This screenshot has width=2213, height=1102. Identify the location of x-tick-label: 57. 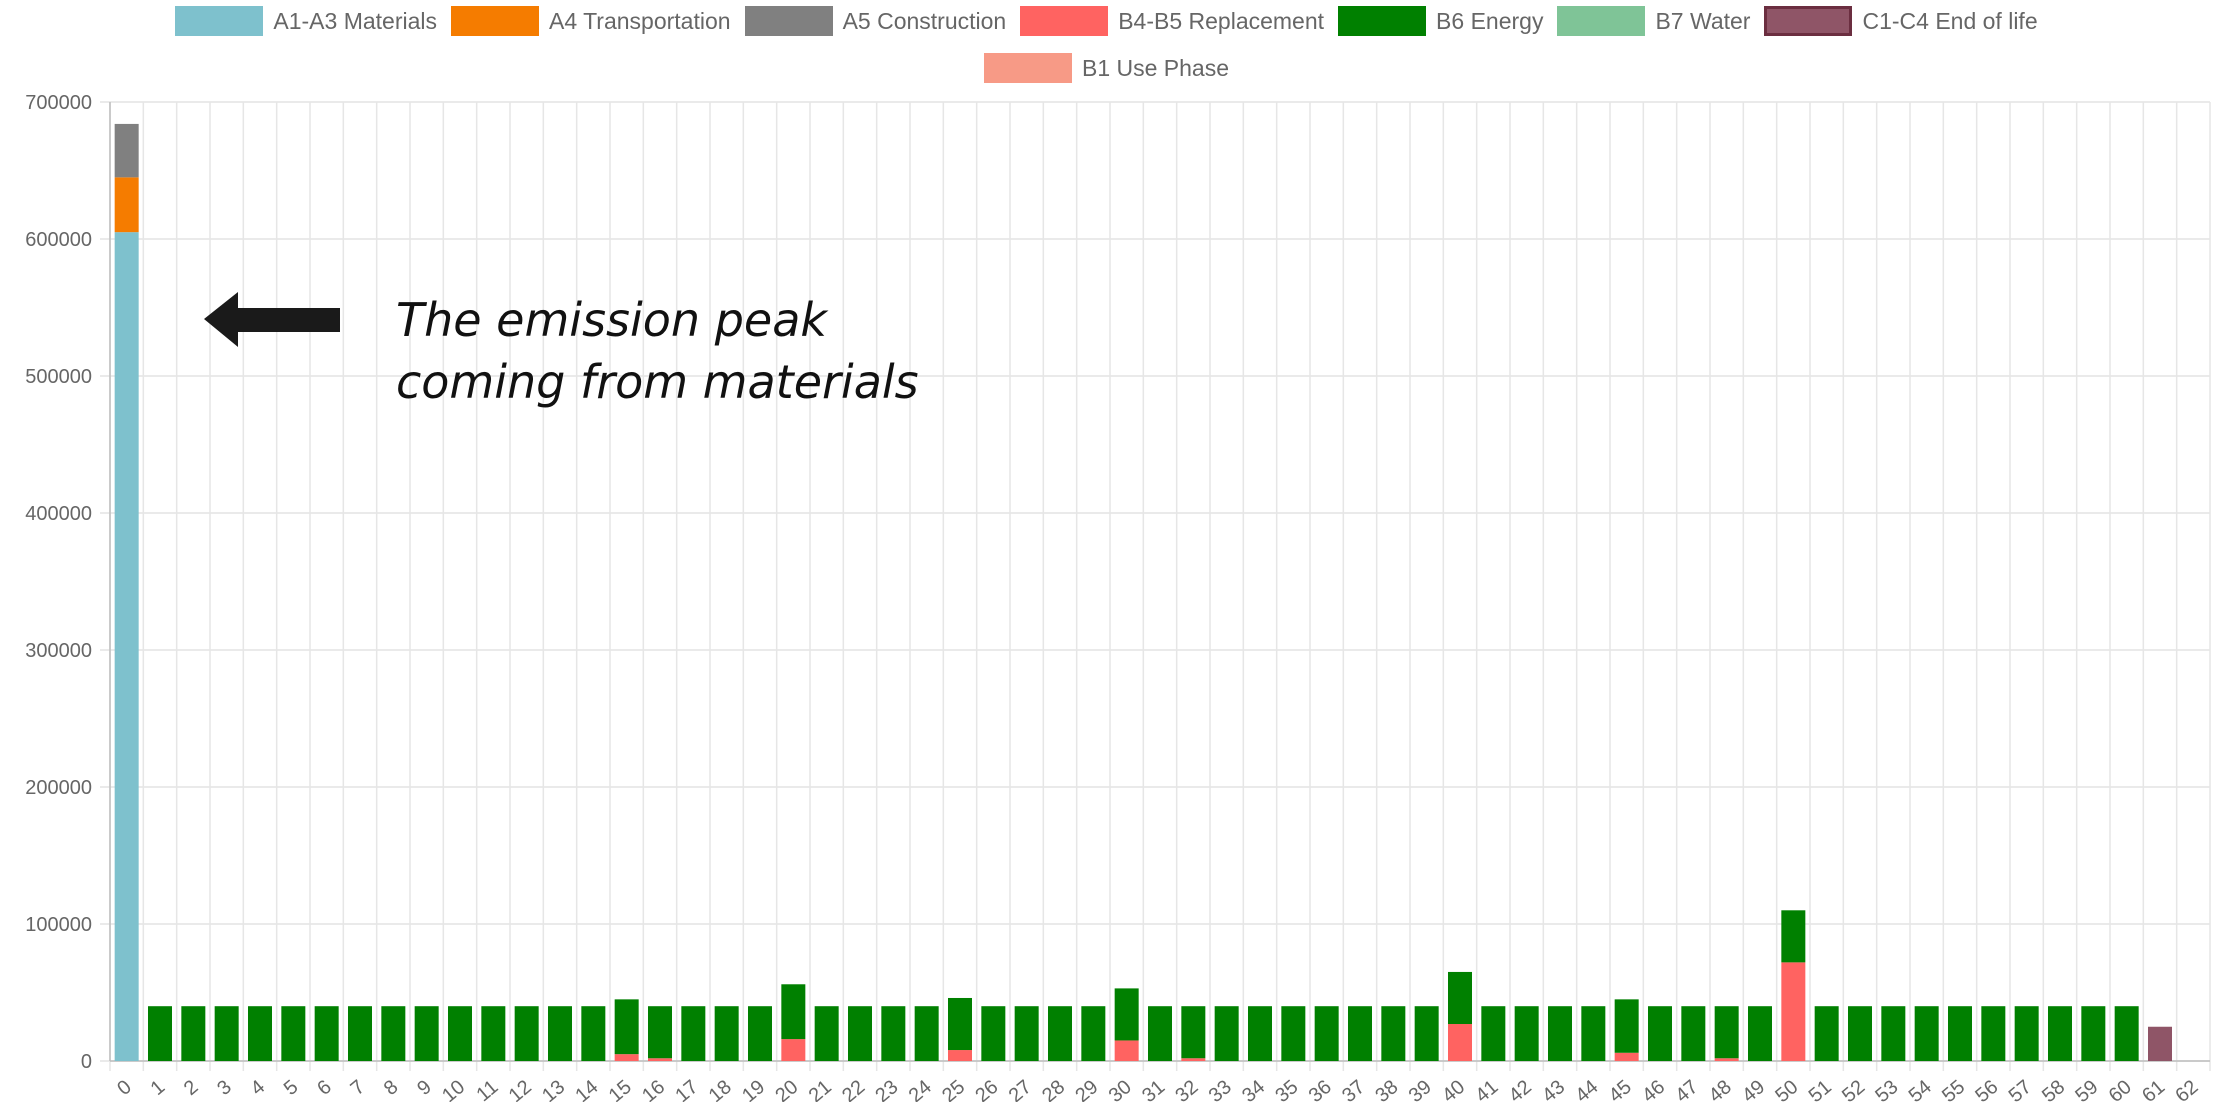
(2020, 1089).